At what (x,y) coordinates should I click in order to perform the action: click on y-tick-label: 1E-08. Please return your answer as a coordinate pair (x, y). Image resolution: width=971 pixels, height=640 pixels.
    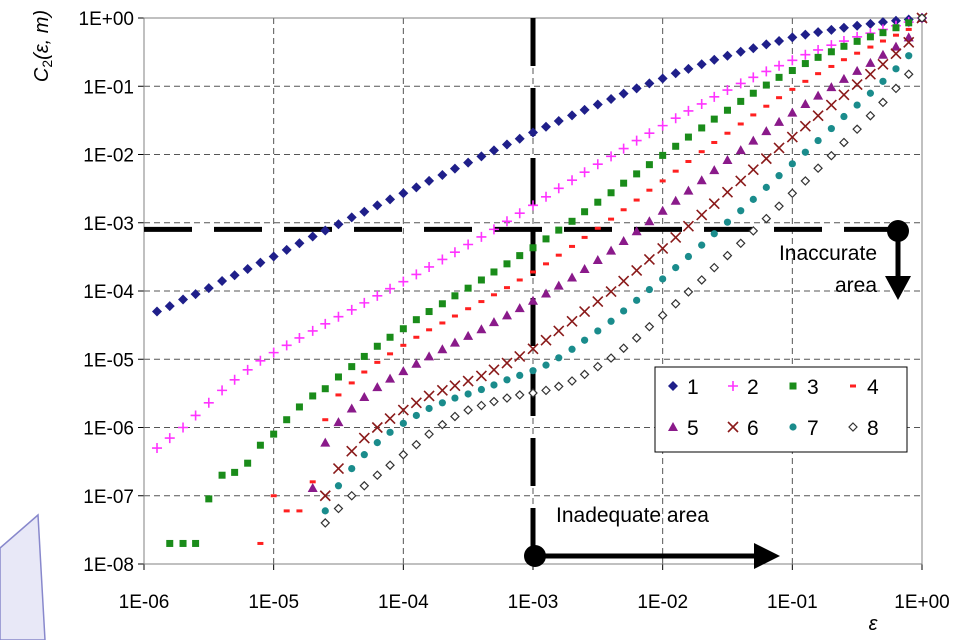
    Looking at the image, I should click on (108, 565).